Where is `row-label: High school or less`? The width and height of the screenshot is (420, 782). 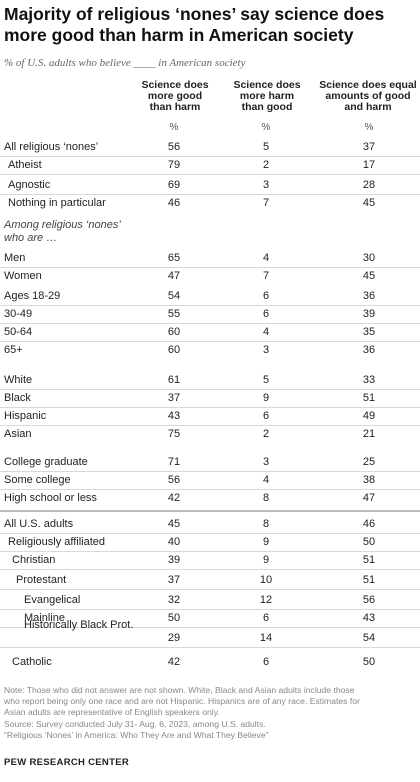 row-label: High school or less is located at coordinates (50, 498).